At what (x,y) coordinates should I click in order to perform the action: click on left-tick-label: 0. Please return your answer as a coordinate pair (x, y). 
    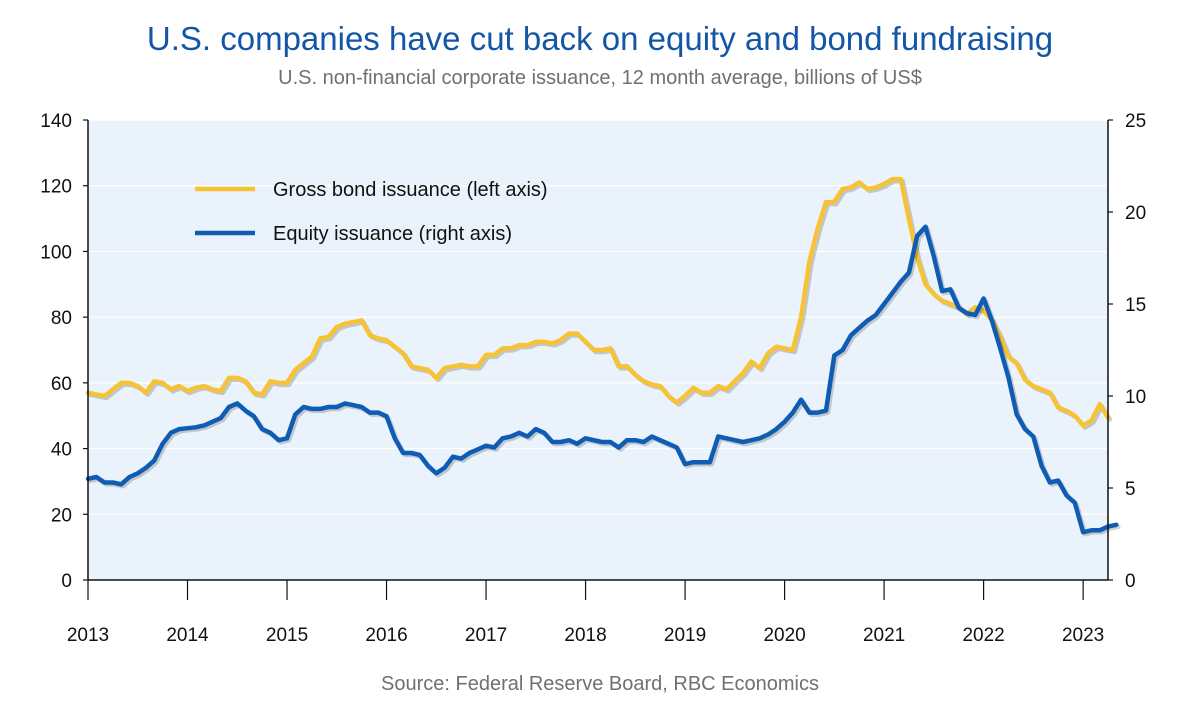
    Looking at the image, I should click on (66, 581).